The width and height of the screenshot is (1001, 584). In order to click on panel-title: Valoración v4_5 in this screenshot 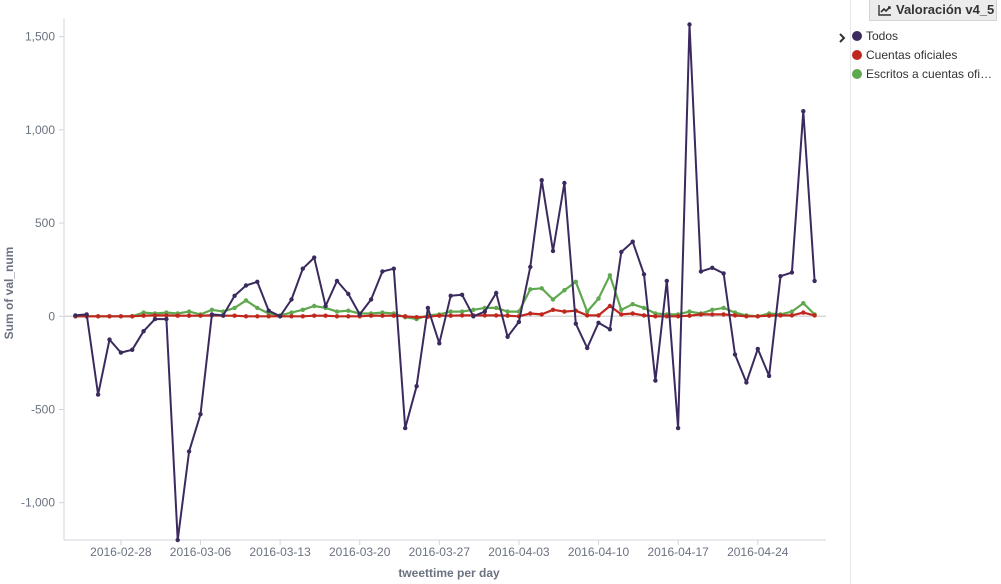, I will do `click(933, 10)`.